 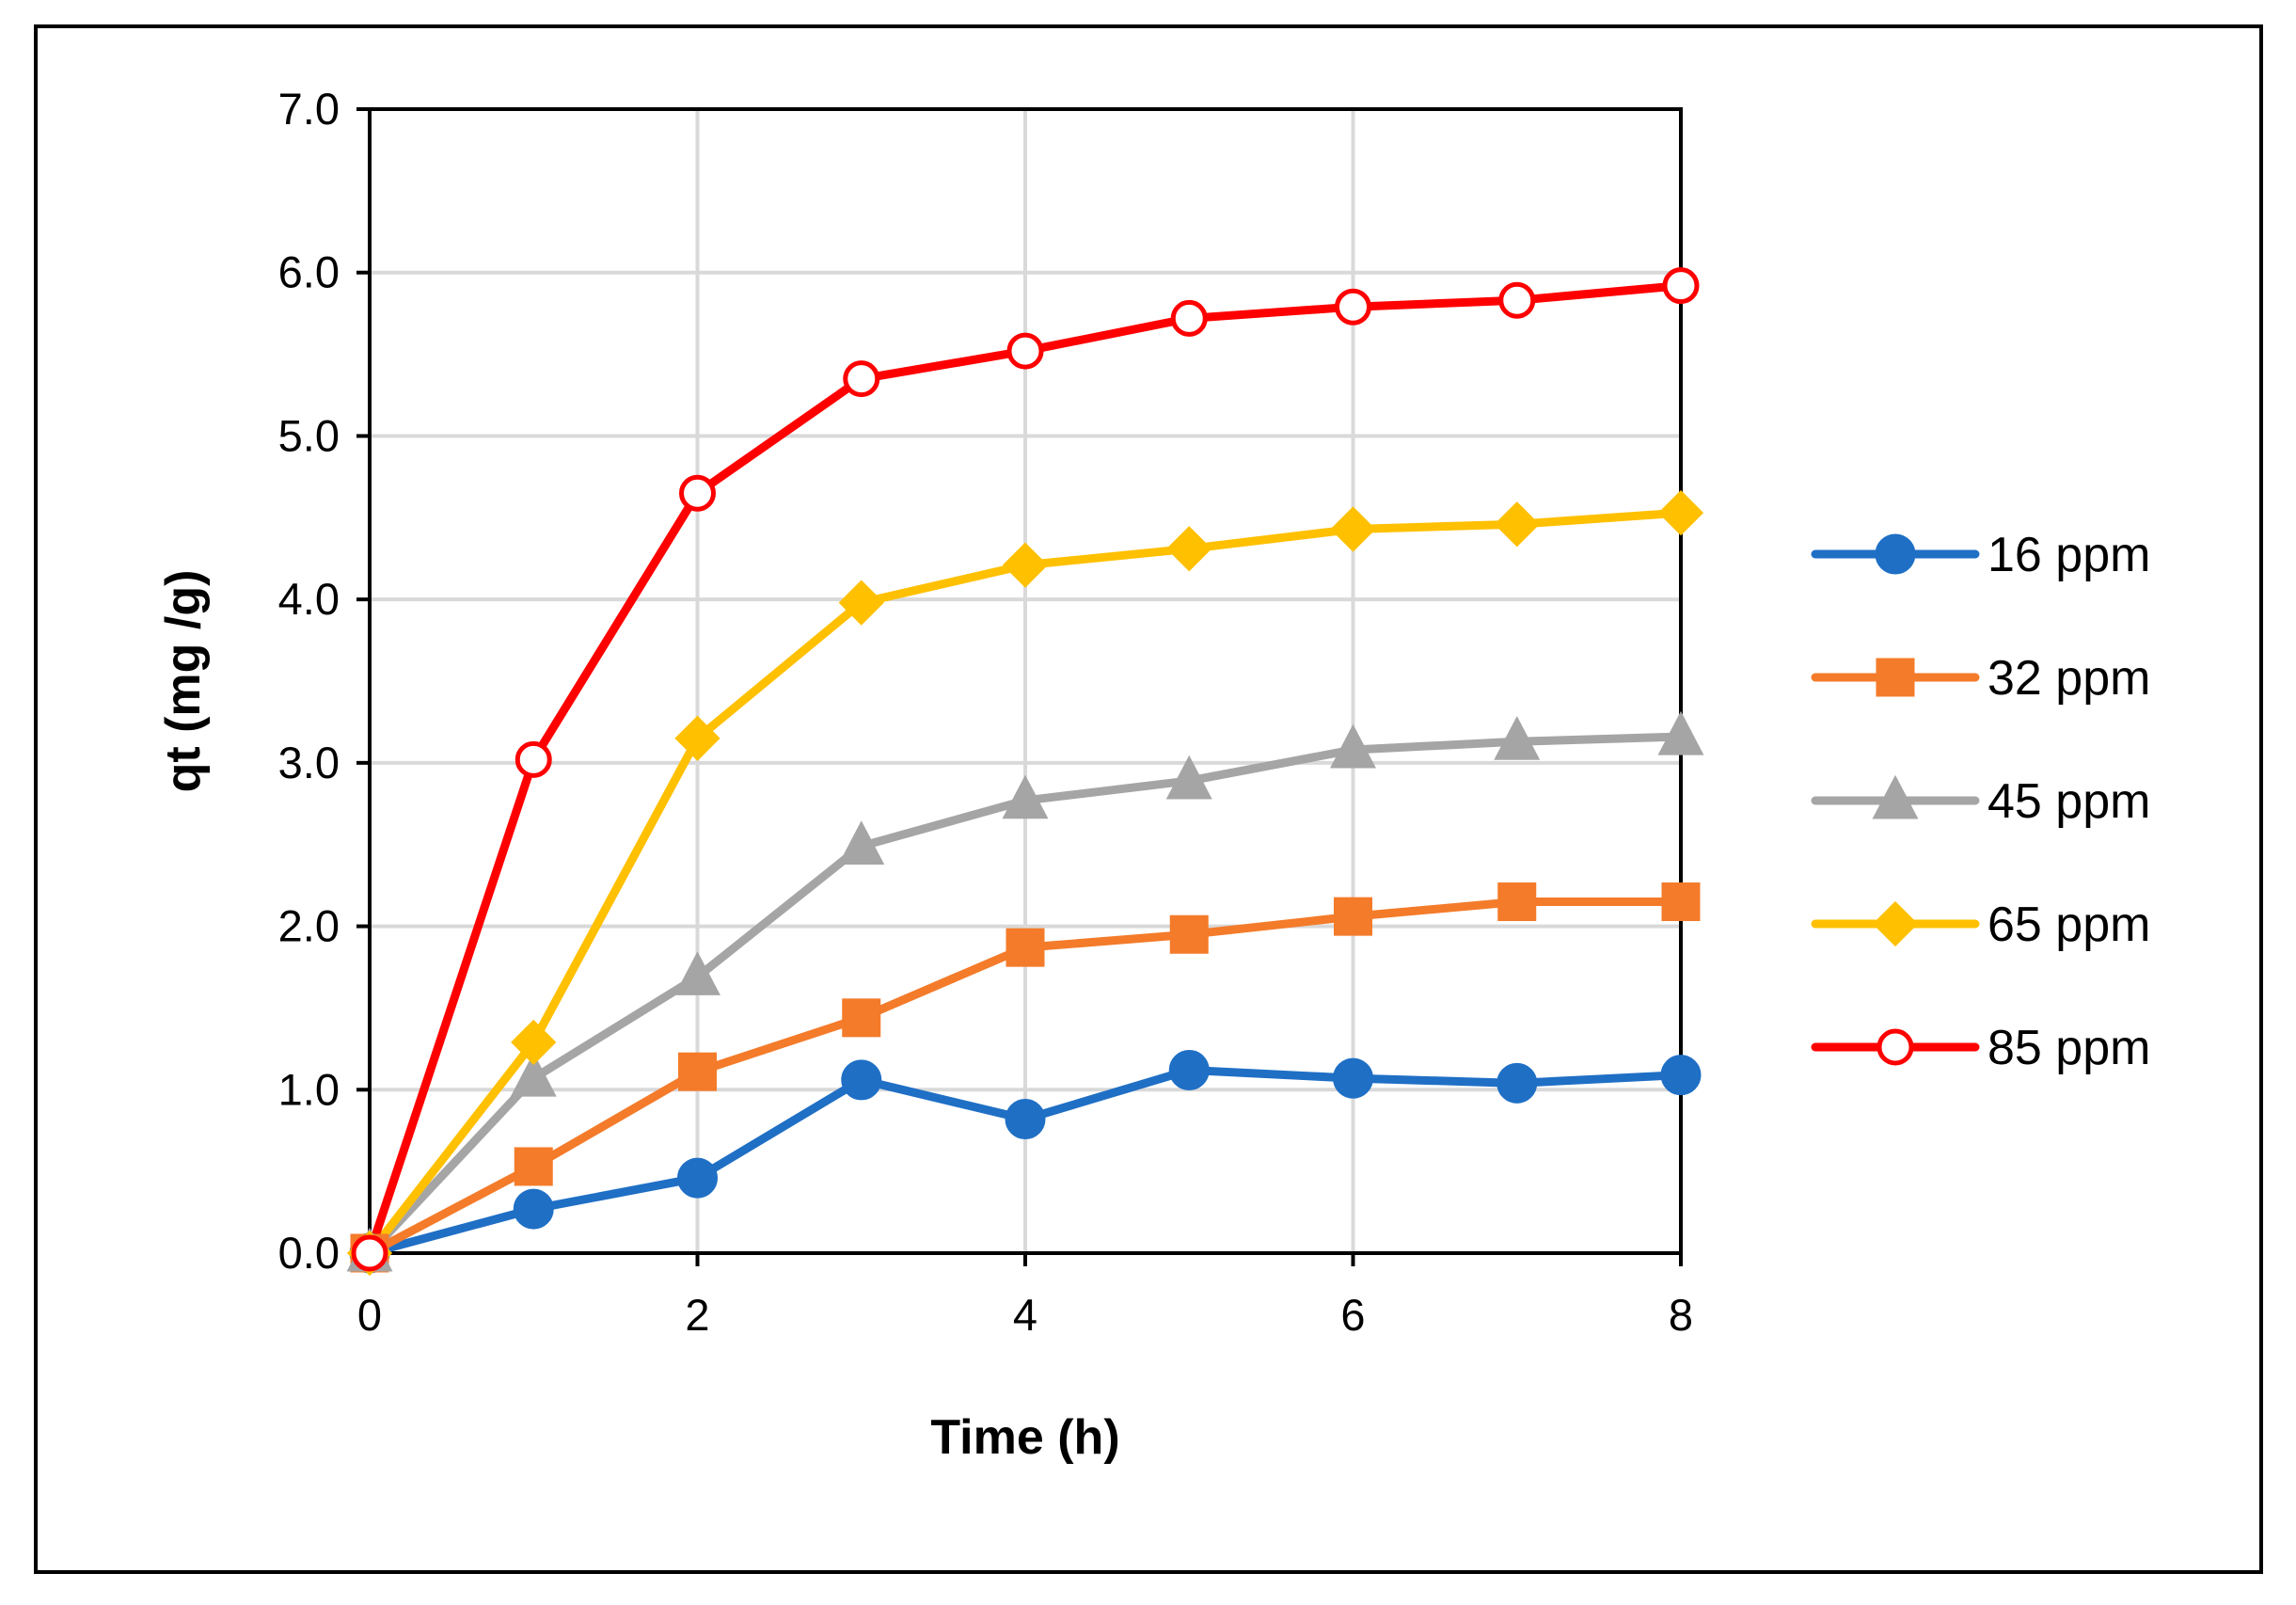 What do you see at coordinates (2068, 555) in the screenshot?
I see `legend-label-16-ppm: 16 ppm` at bounding box center [2068, 555].